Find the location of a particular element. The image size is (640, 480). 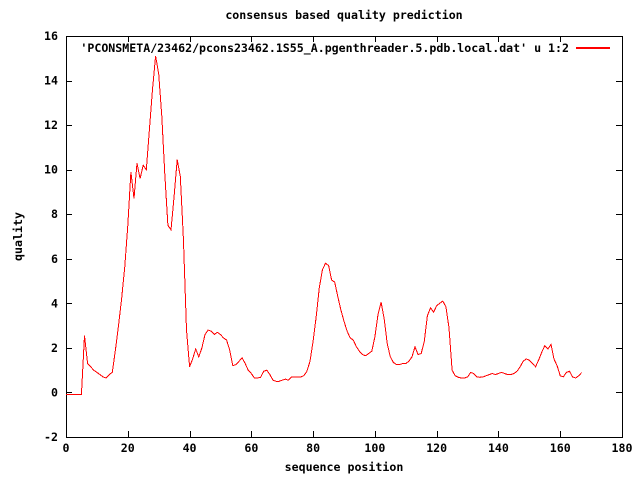

chart-title: consensus based quality prediction is located at coordinates (344, 15).